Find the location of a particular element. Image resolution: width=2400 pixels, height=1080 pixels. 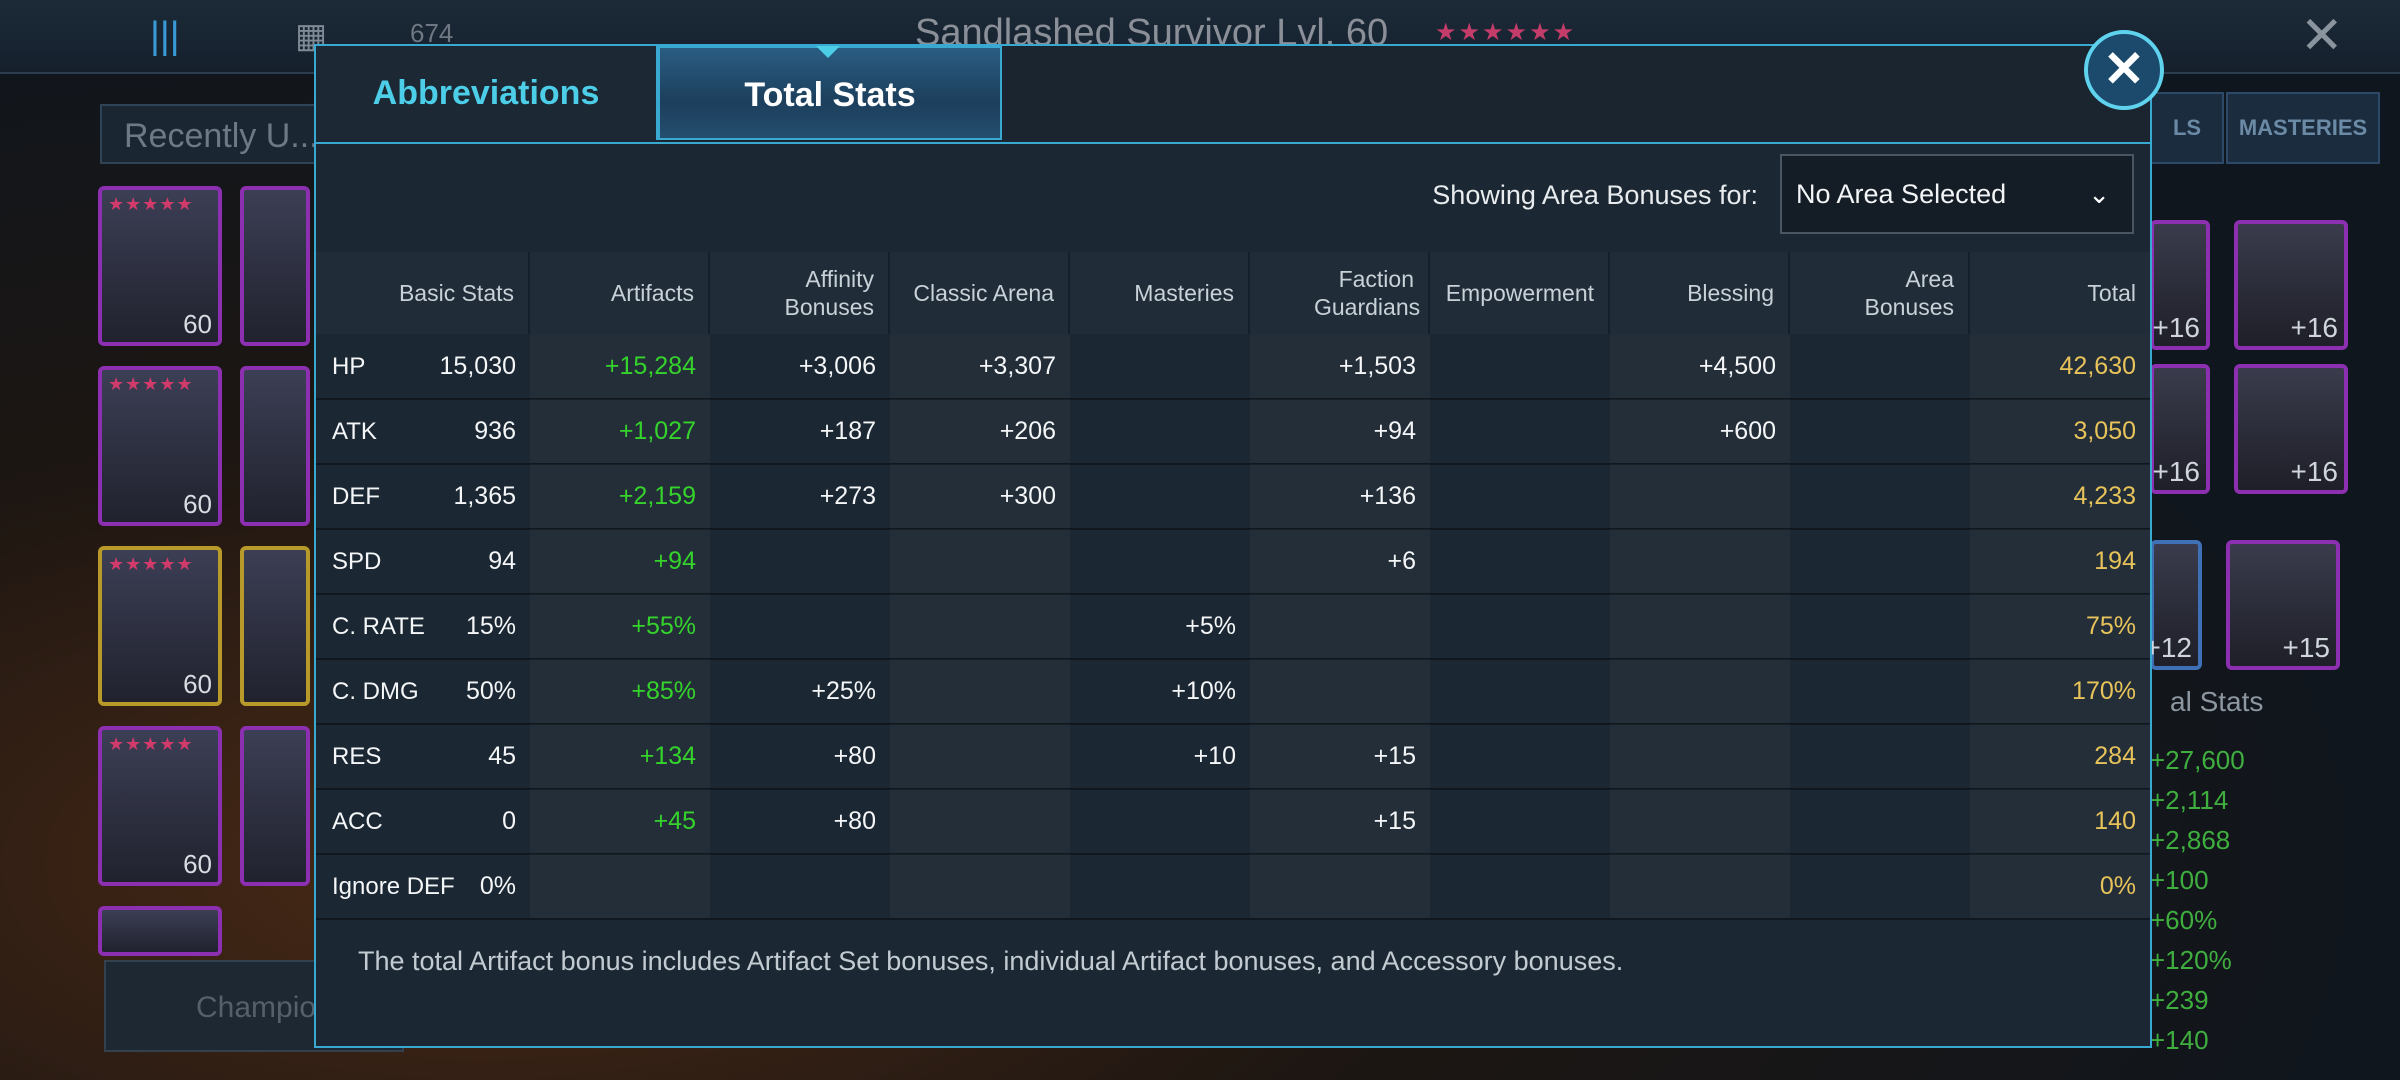

stat-name: C. DMG is located at coordinates (375, 691).